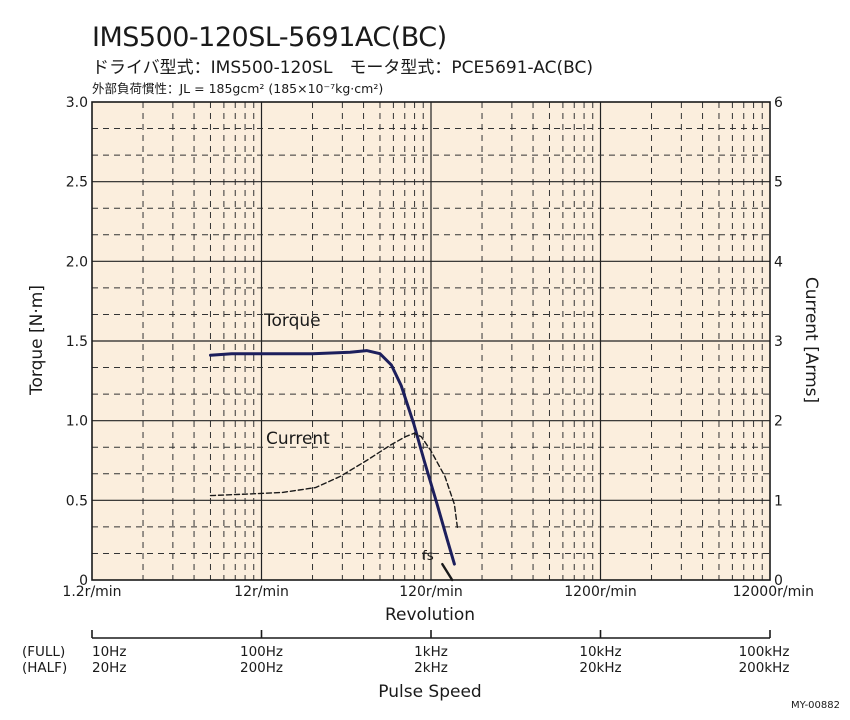 The height and width of the screenshot is (720, 850). Describe the element at coordinates (261, 652) in the screenshot. I see `pulse-full-label: 100Hz` at that location.